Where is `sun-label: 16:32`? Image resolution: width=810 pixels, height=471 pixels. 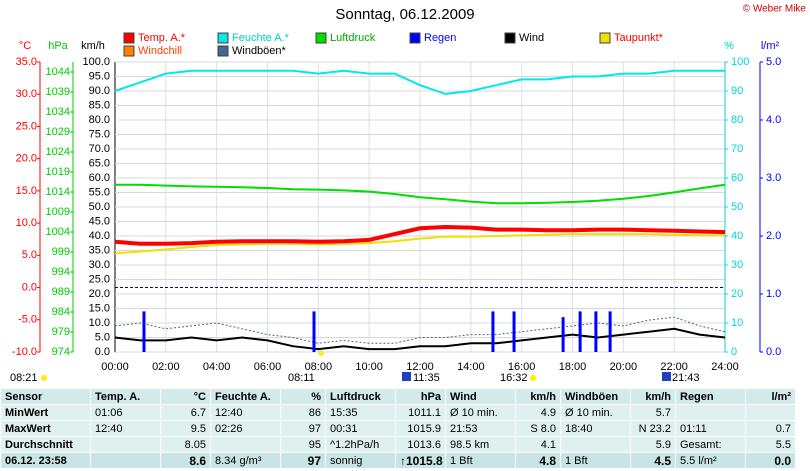
sun-label: 16:32 is located at coordinates (514, 378).